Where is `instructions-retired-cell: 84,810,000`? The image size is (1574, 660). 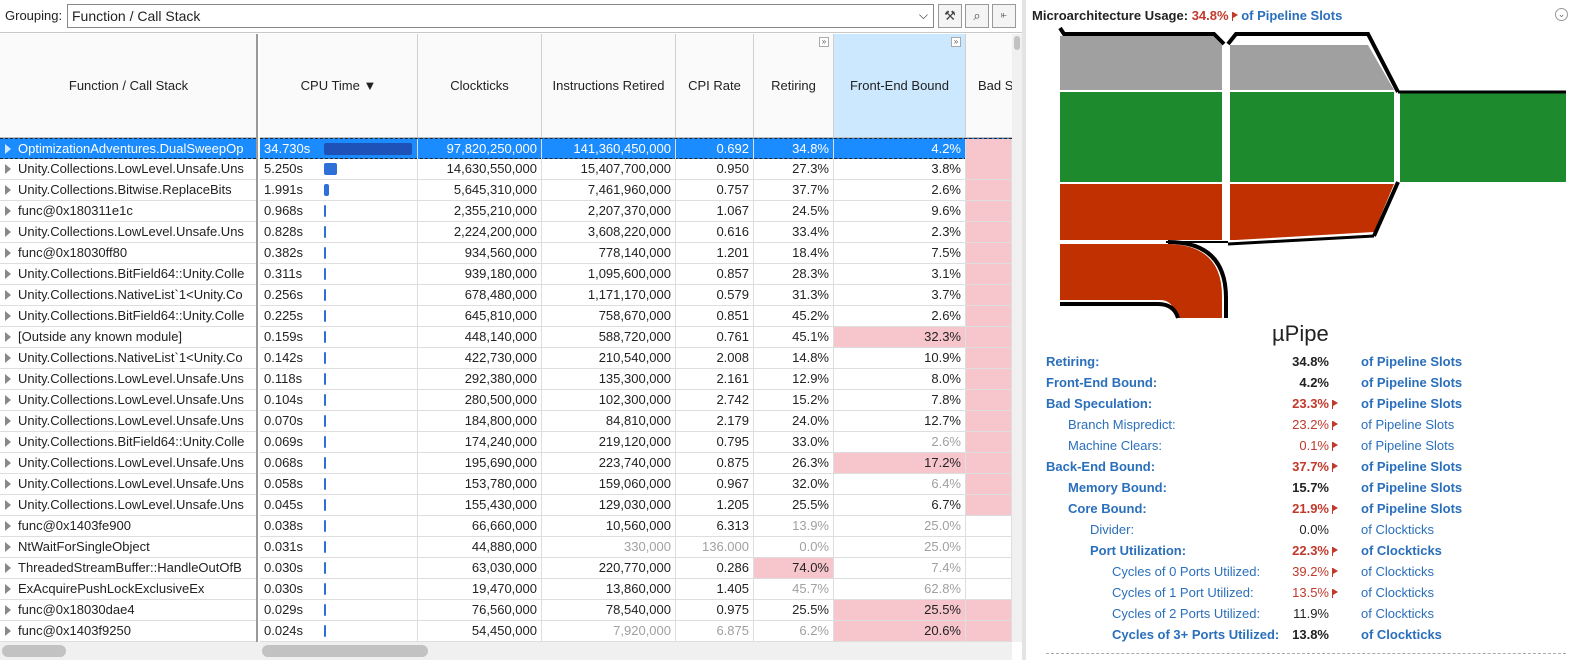 instructions-retired-cell: 84,810,000 is located at coordinates (609, 421).